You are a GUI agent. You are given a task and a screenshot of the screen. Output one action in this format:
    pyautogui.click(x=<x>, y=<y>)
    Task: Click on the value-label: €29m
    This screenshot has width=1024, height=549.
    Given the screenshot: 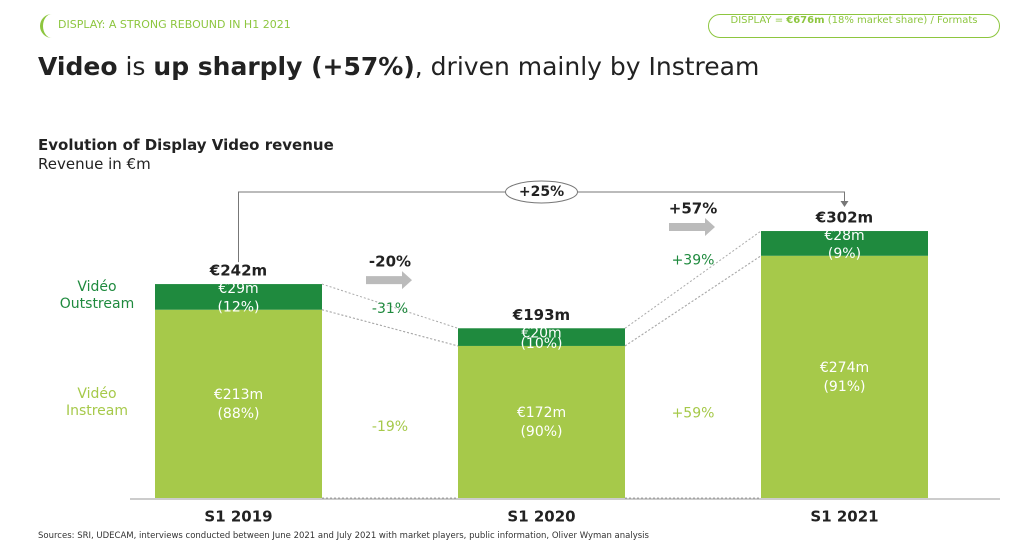 What is the action you would take?
    pyautogui.click(x=238, y=289)
    